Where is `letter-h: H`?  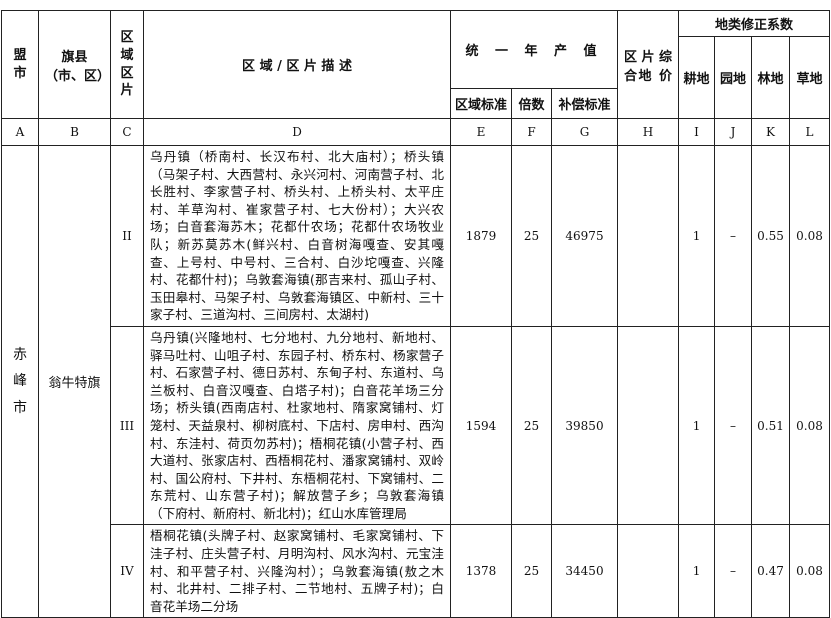
letter-h: H is located at coordinates (648, 132).